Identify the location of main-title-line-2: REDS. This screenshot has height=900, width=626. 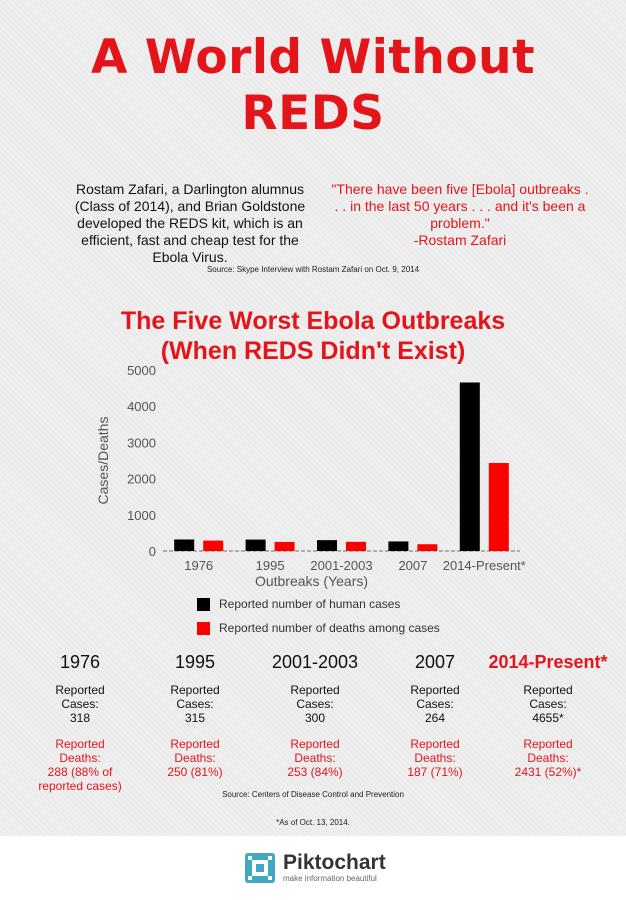
(313, 113).